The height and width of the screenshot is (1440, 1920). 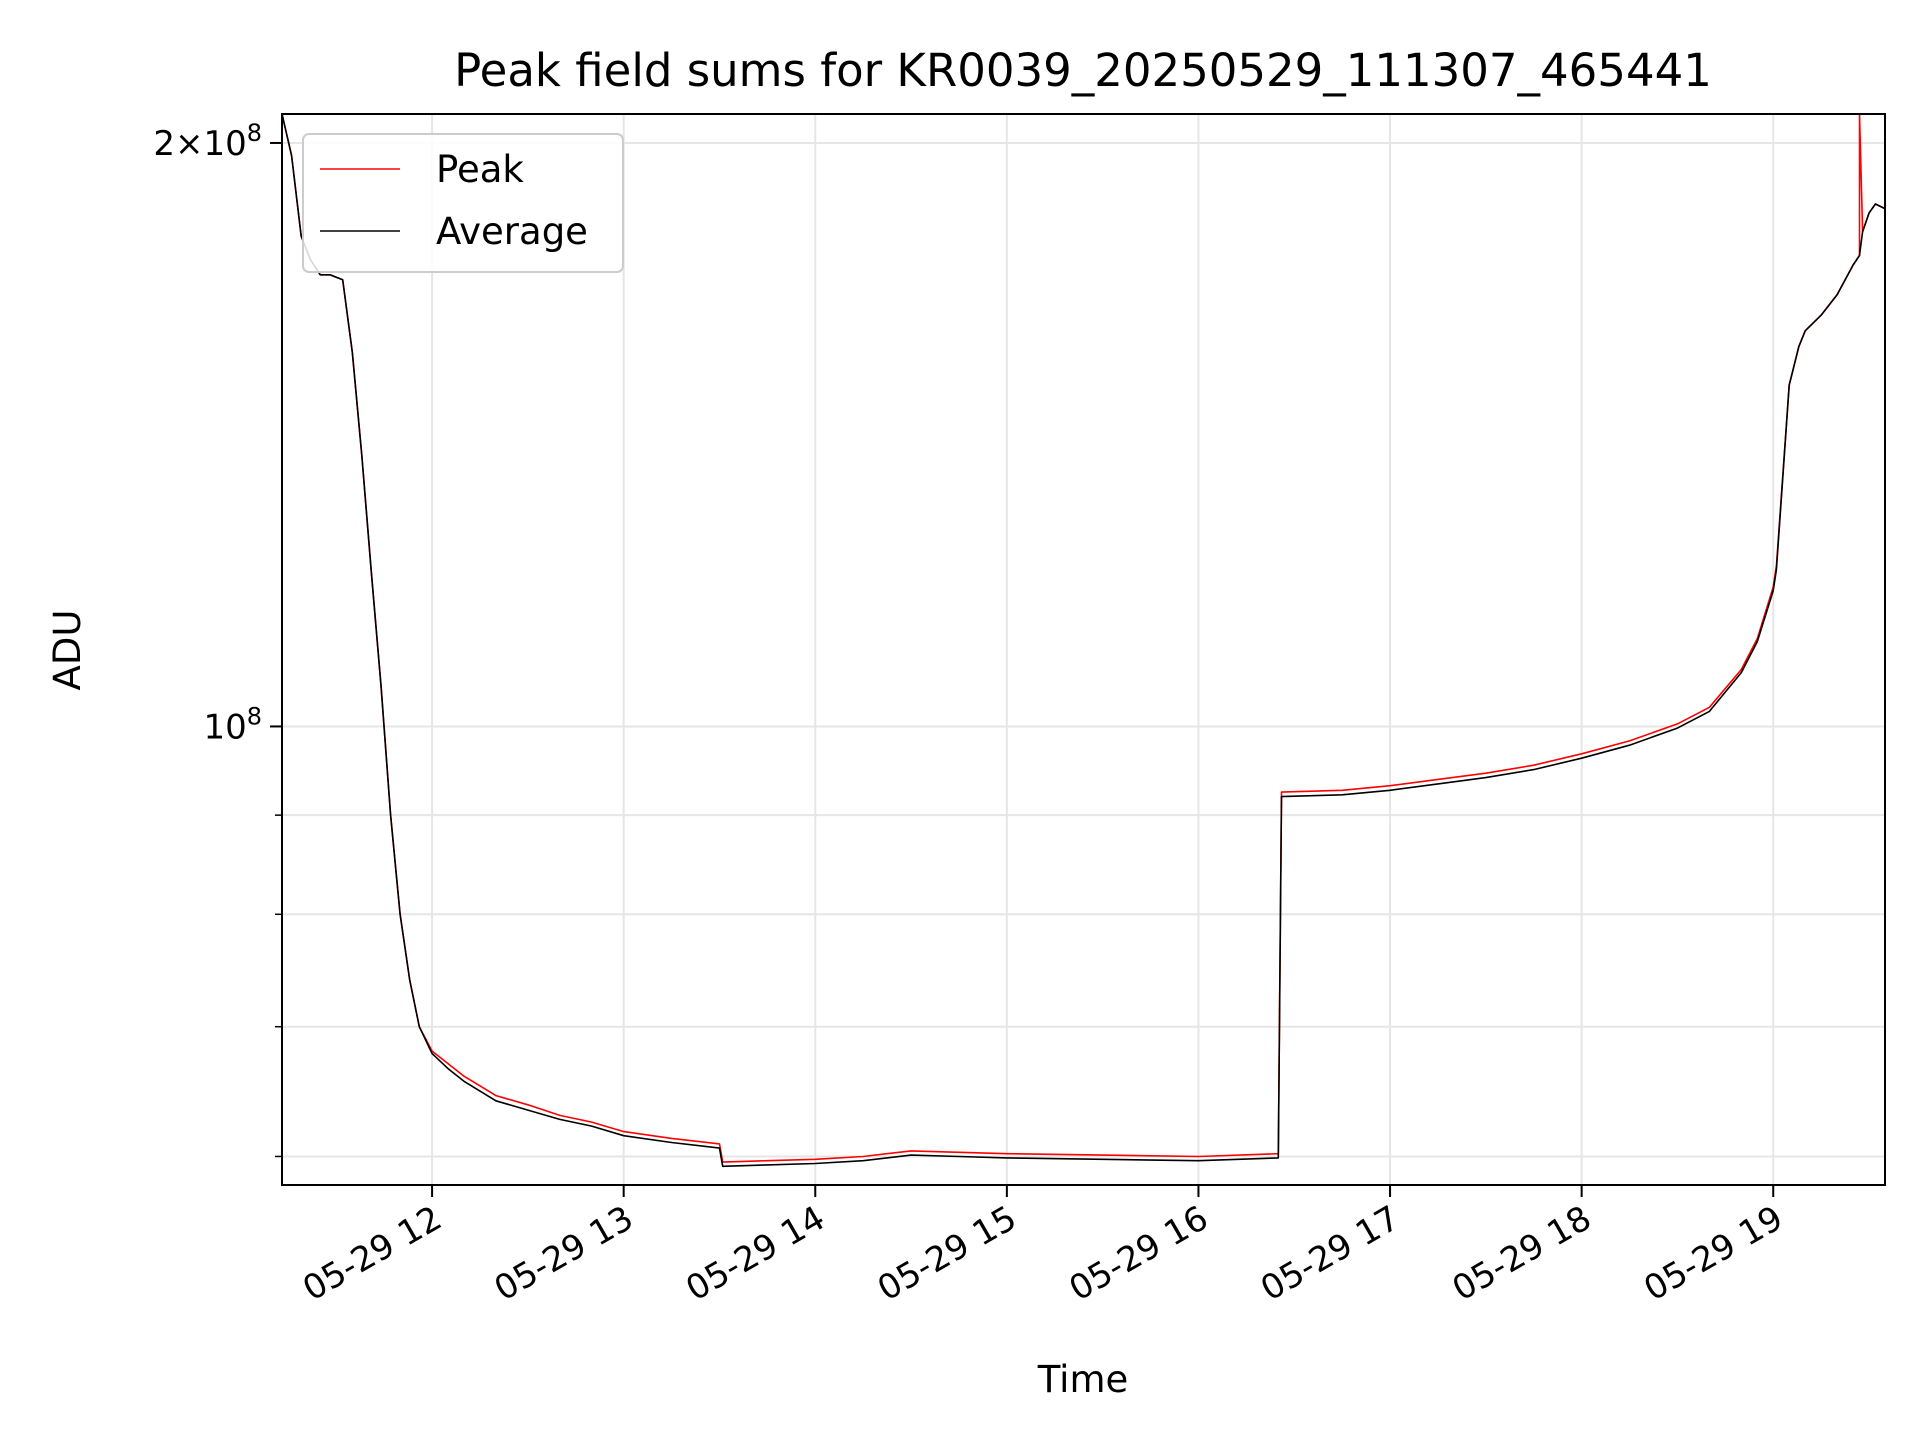 I want to click on y-tick-label: 2×10⁸, so click(x=207, y=141).